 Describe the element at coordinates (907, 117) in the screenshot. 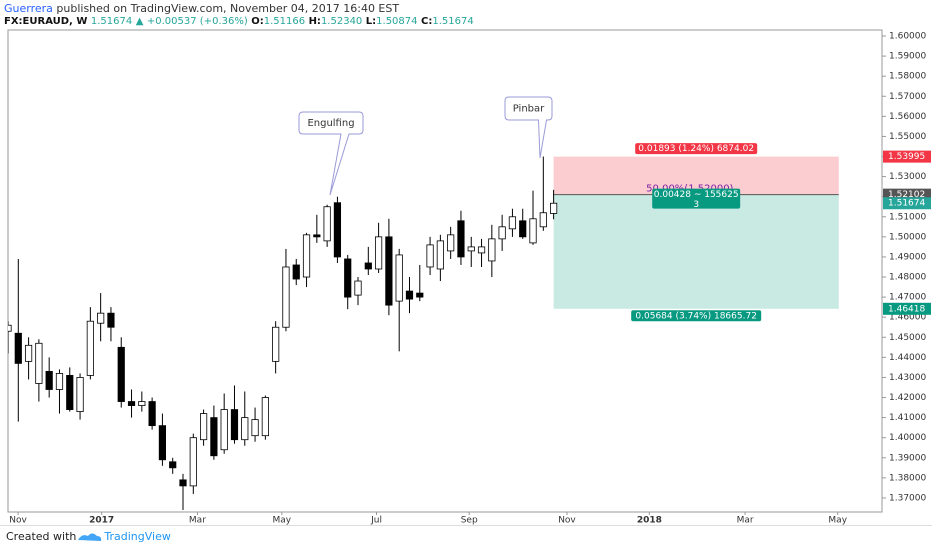

I see `y-tick-label: 1.56000` at that location.